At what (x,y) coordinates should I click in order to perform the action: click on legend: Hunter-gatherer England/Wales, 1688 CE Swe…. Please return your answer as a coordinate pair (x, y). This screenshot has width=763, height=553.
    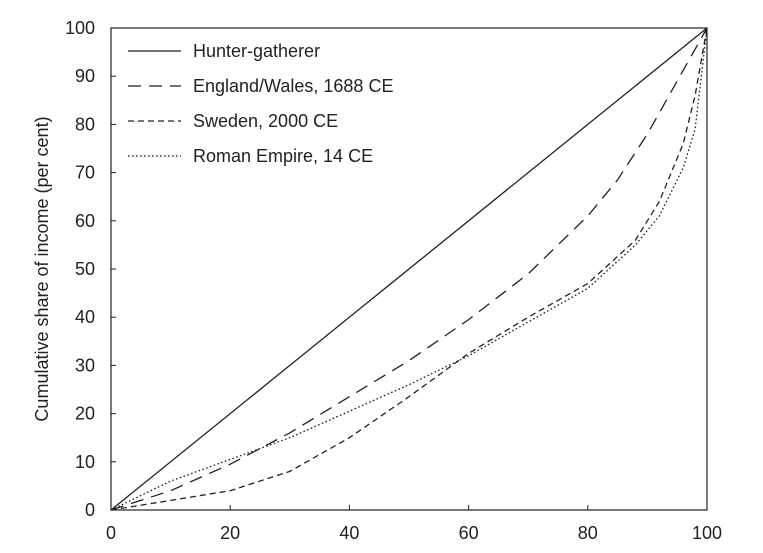
    Looking at the image, I should click on (260, 103).